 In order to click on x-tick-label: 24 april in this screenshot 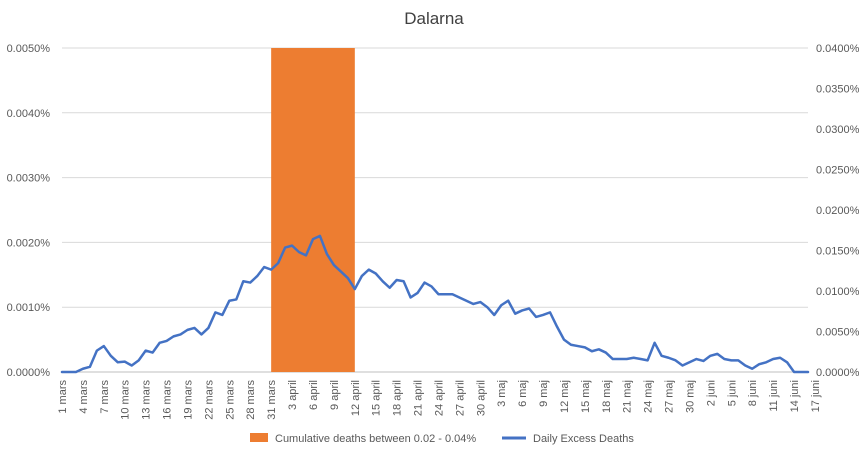, I will do `click(439, 398)`.